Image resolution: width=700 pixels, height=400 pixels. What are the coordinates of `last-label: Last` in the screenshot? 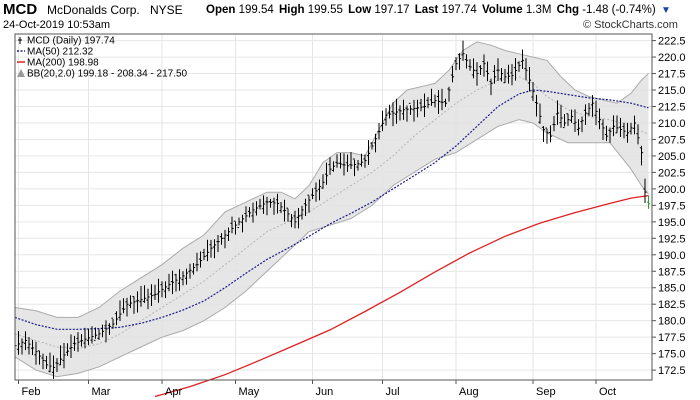 It's located at (426, 10).